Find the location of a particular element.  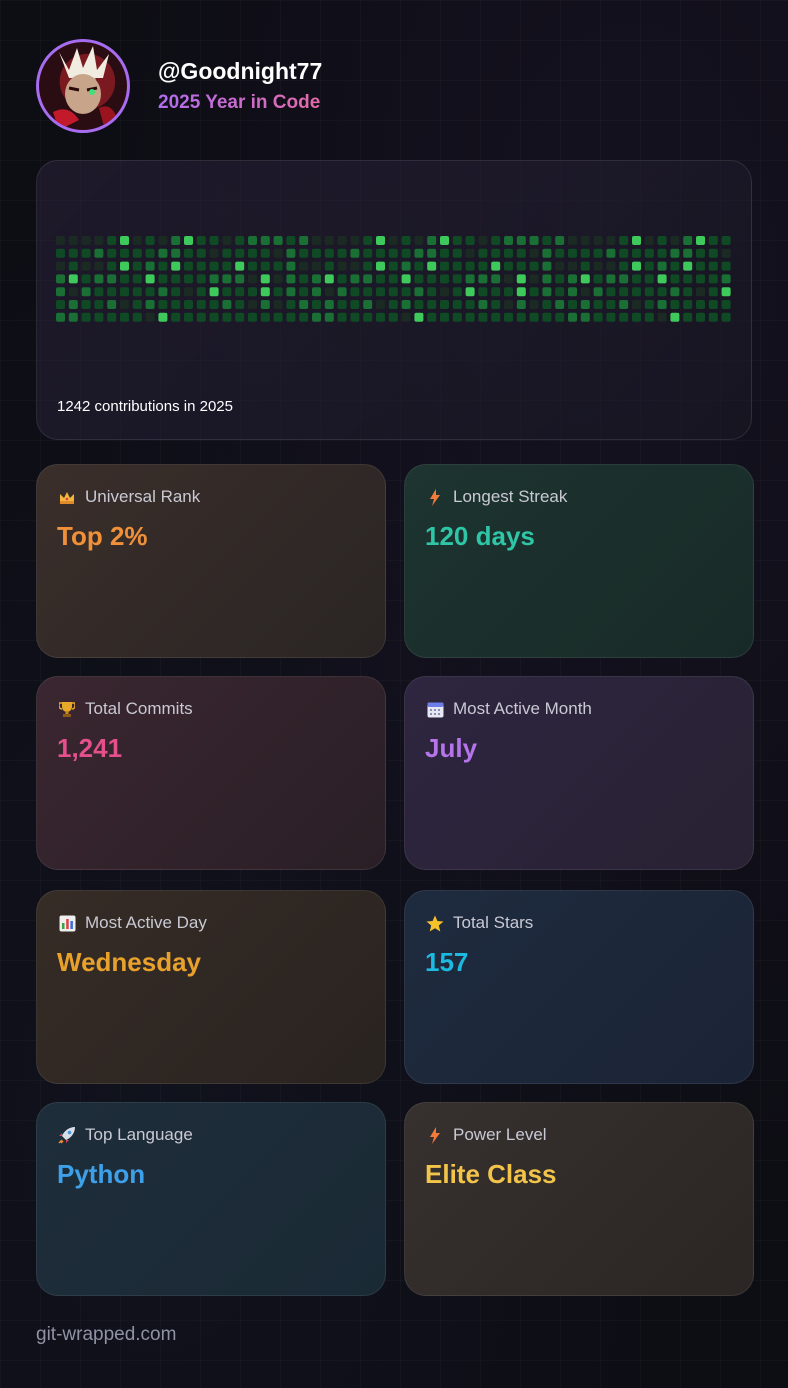

card-value: Elite Class is located at coordinates (491, 1174).